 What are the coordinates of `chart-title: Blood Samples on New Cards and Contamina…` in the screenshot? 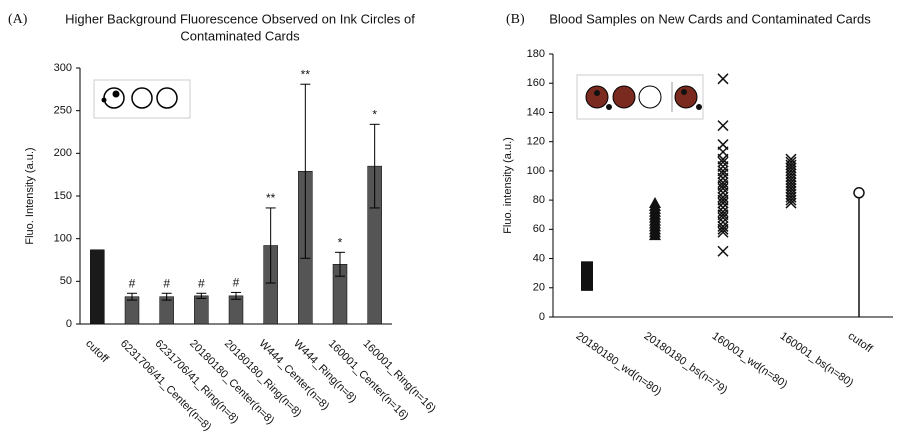 It's located at (710, 18).